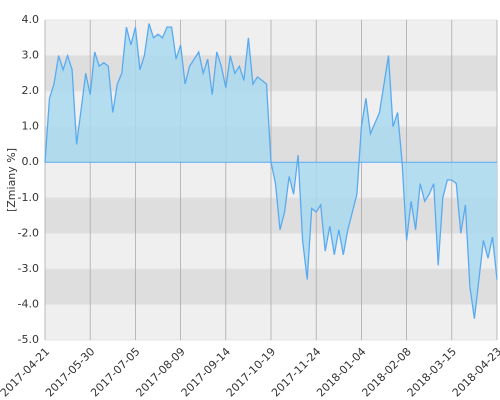  What do you see at coordinates (31, 55) in the screenshot?
I see `y-tick-label: 3.0` at bounding box center [31, 55].